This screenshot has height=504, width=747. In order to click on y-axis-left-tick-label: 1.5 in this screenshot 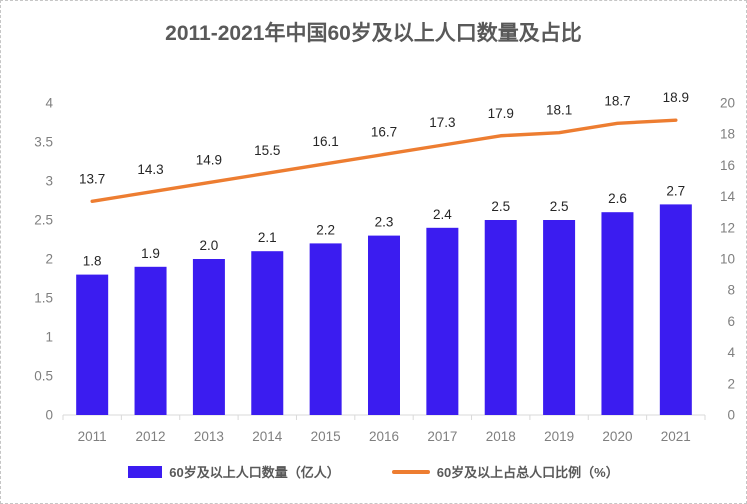, I will do `click(43, 298)`.